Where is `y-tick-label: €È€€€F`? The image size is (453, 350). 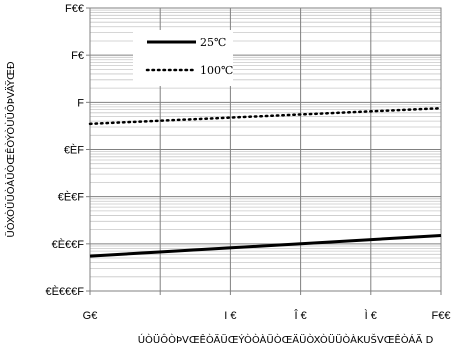 y-tick-label: €È€€€F is located at coordinates (64, 291).